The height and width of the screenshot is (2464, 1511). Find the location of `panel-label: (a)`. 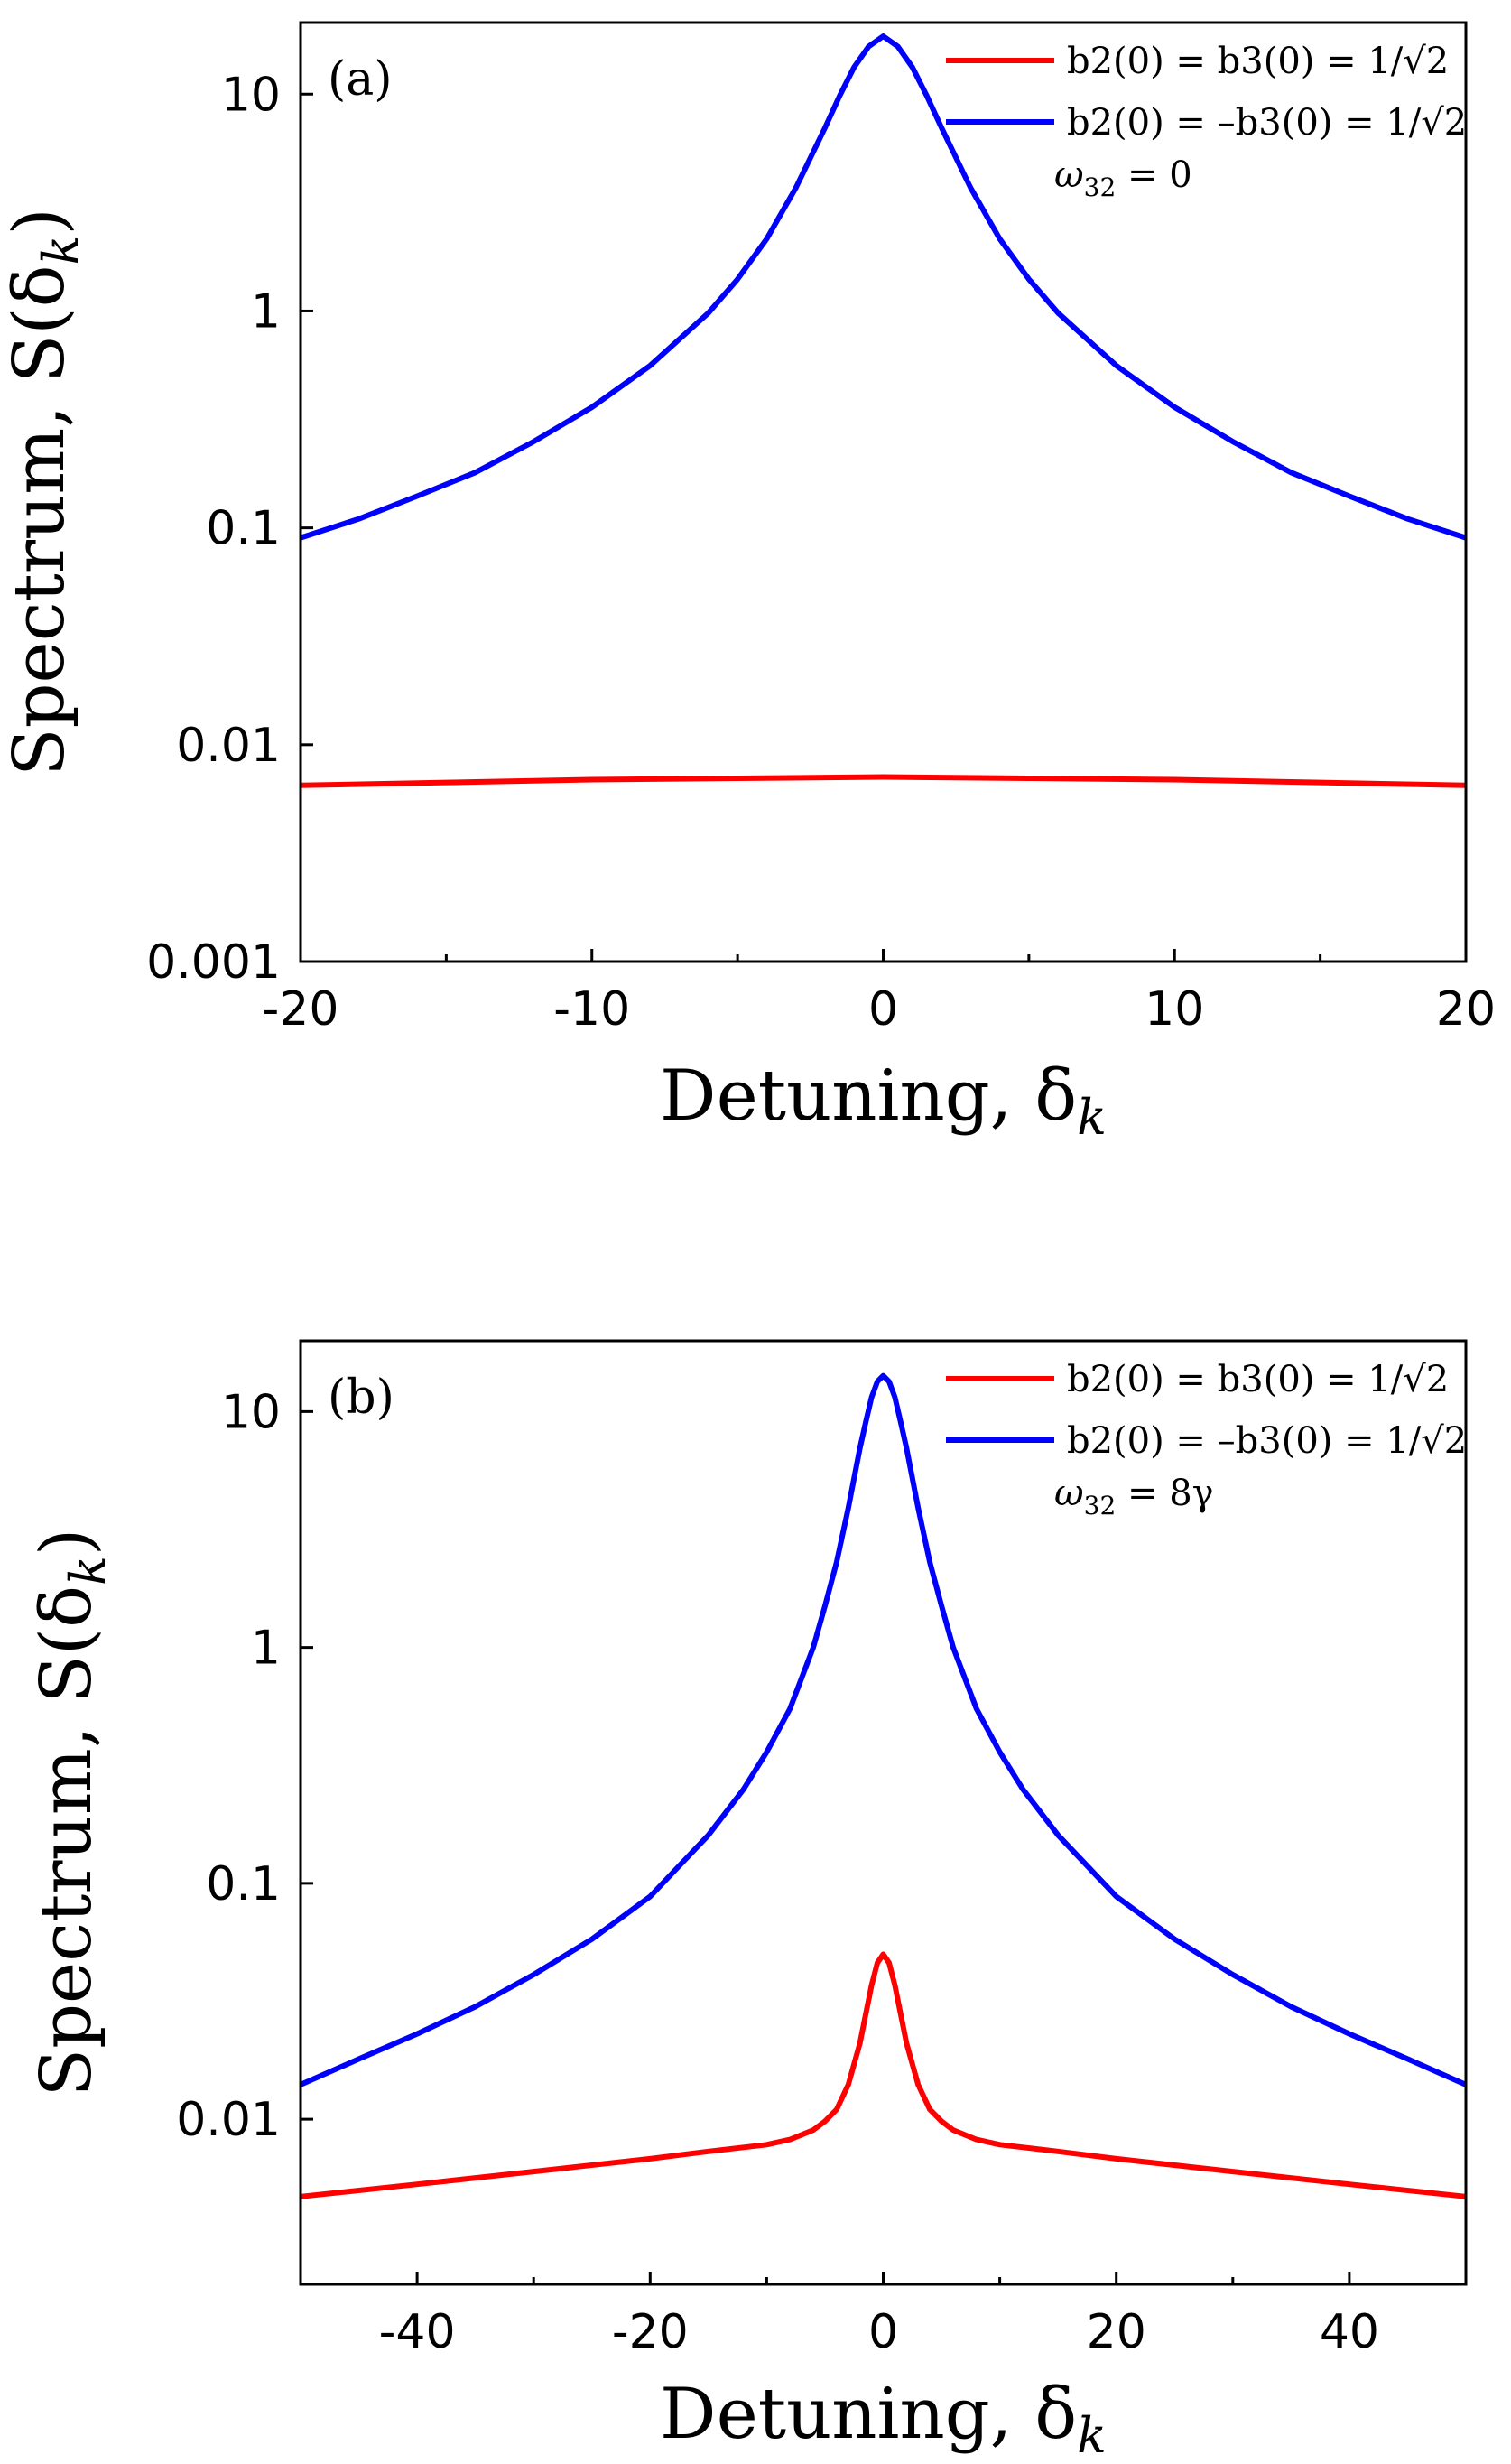

panel-label: (a) is located at coordinates (360, 79).